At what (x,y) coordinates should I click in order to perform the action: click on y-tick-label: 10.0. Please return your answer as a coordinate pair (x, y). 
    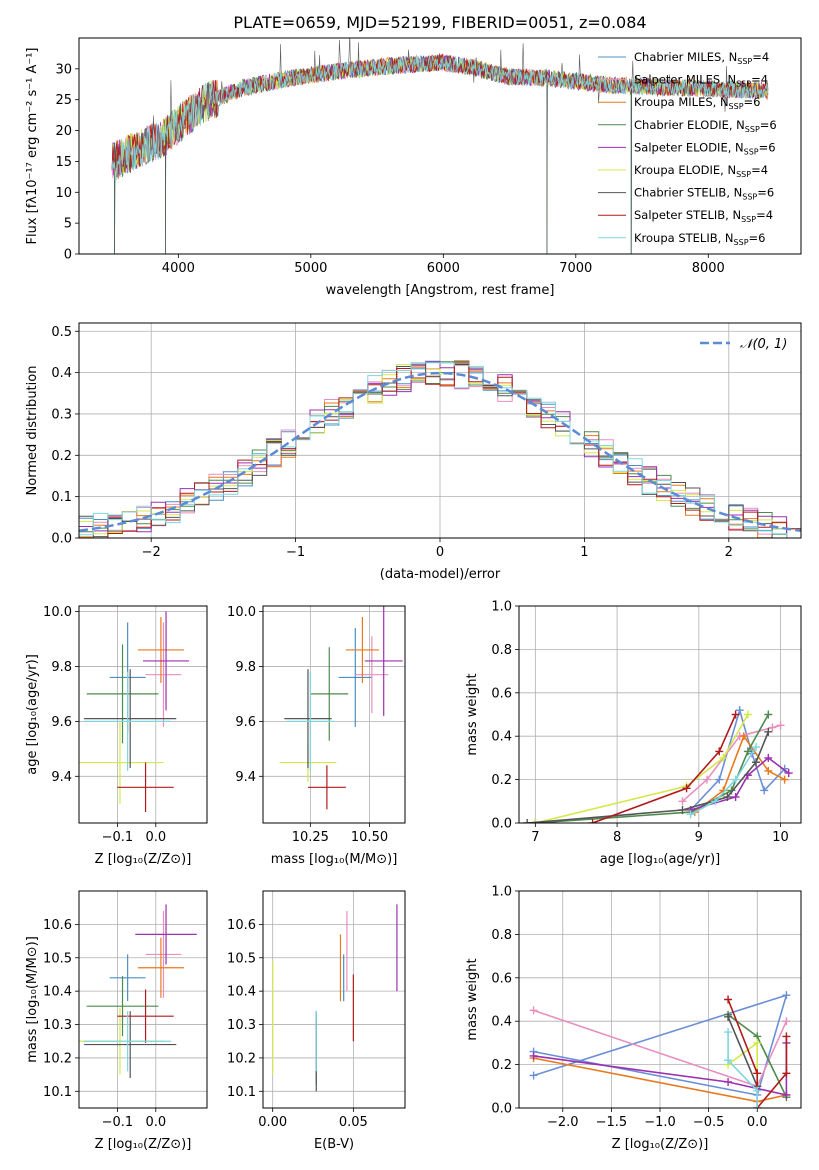
    Looking at the image, I should click on (57, 612).